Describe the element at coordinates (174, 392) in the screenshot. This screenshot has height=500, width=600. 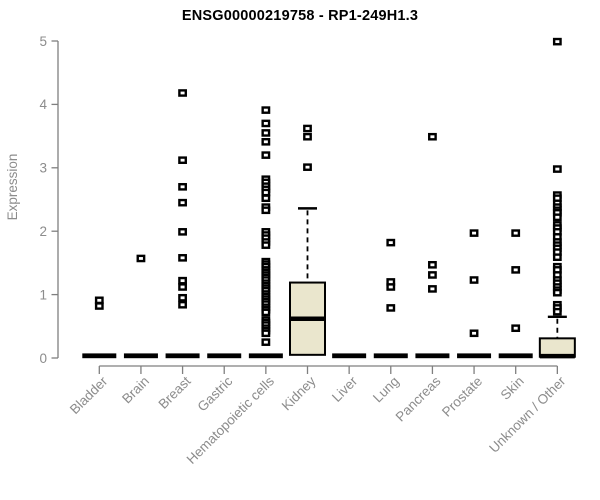
I see `x-tick-label-breast: Breast` at that location.